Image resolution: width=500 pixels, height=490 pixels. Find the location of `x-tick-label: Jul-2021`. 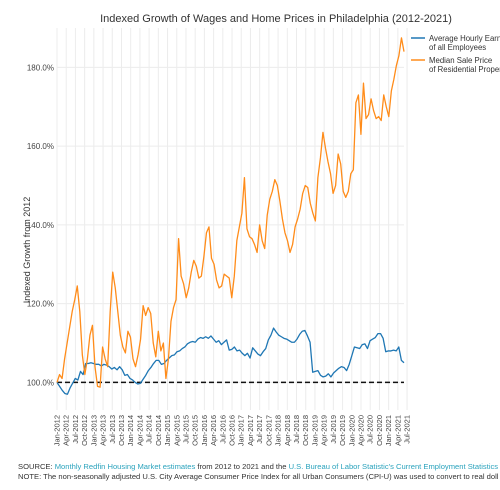

x-tick-label: Jul-2021 is located at coordinates (407, 429).